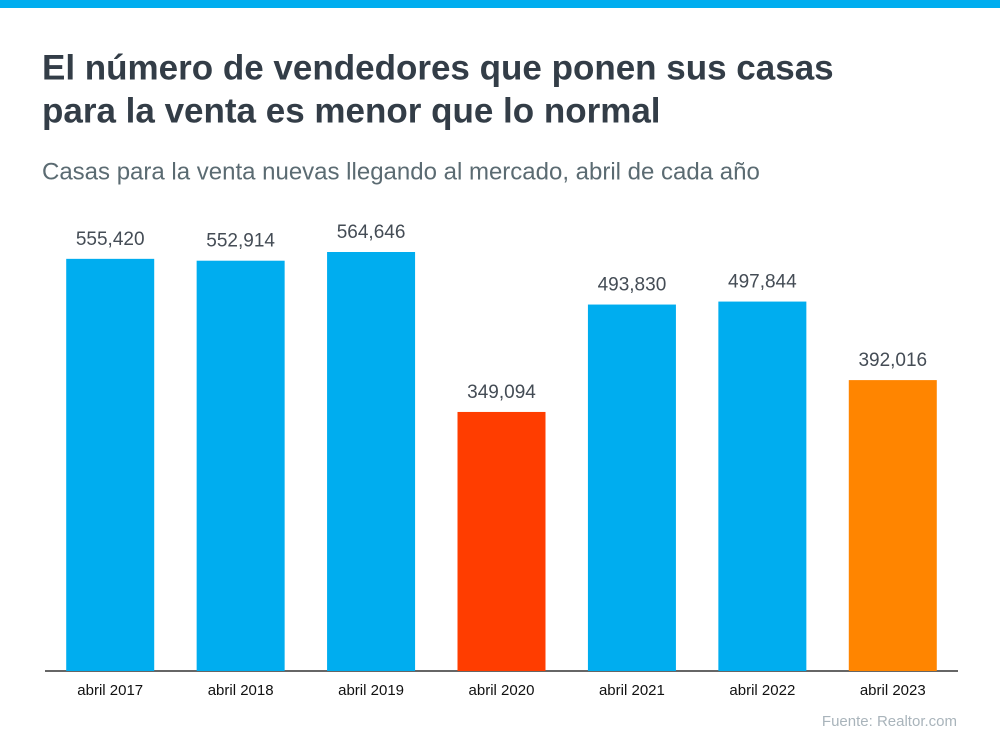 Image resolution: width=1000 pixels, height=755 pixels. I want to click on x-tick-label: abril 2017, so click(110, 690).